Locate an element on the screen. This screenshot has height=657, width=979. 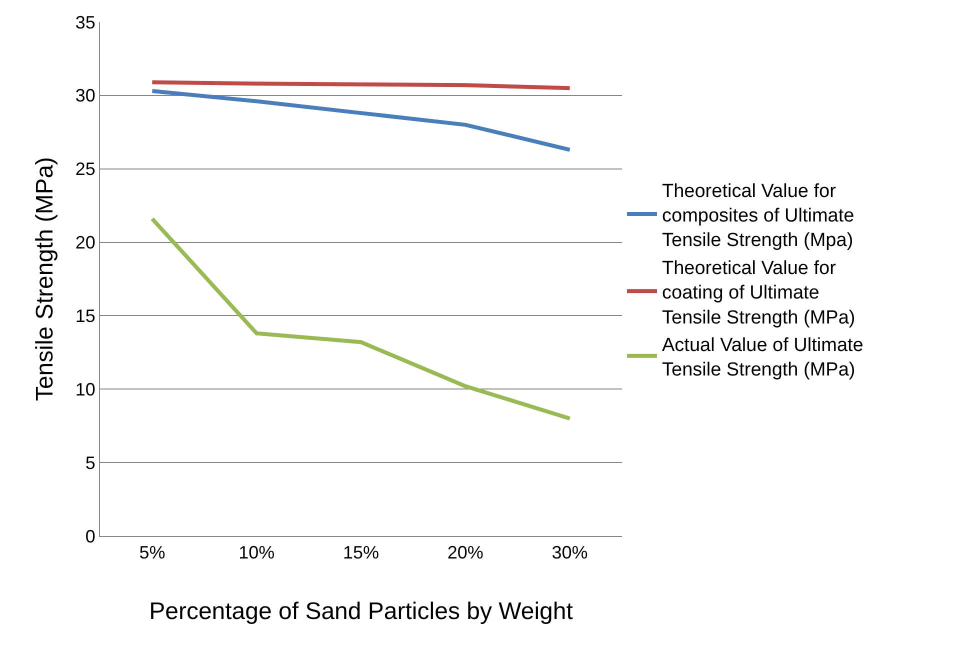
y-tick-label: 15 is located at coordinates (85, 316).